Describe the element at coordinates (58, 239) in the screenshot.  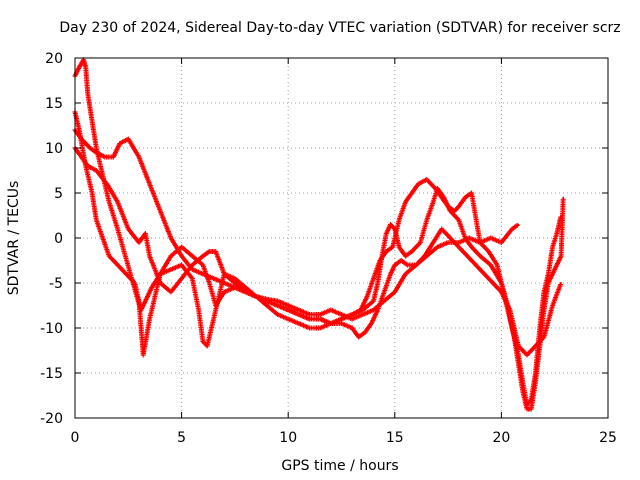
I see `y-tick-label: 0` at that location.